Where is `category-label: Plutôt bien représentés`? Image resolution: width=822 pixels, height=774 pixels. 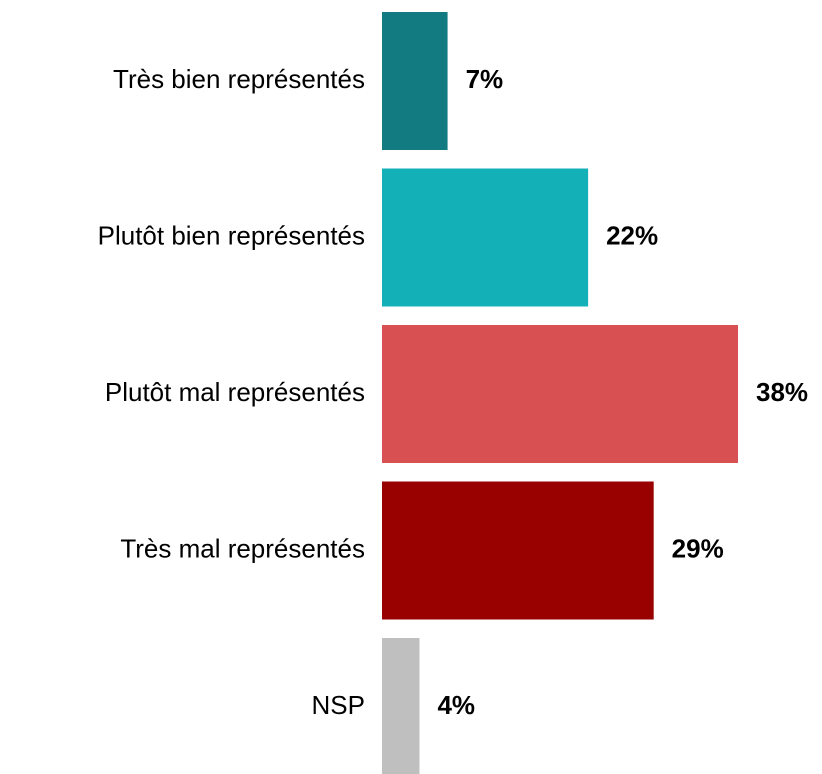 category-label: Plutôt bien représentés is located at coordinates (231, 235).